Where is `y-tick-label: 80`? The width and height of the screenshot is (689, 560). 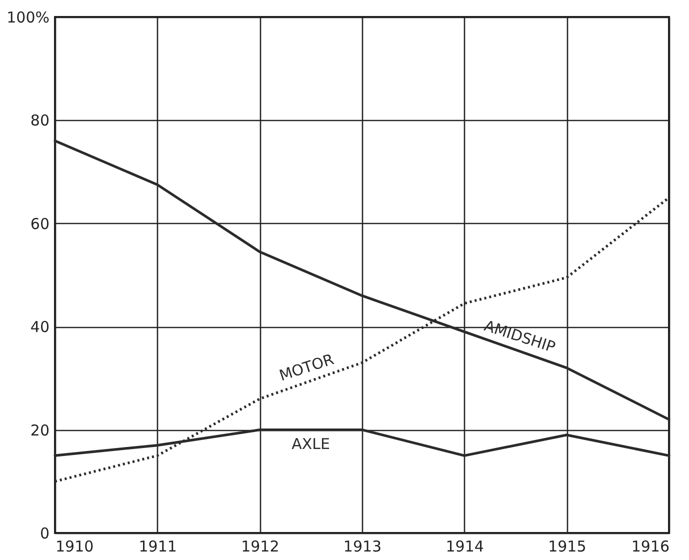
y-tick-label: 80 is located at coordinates (40, 121).